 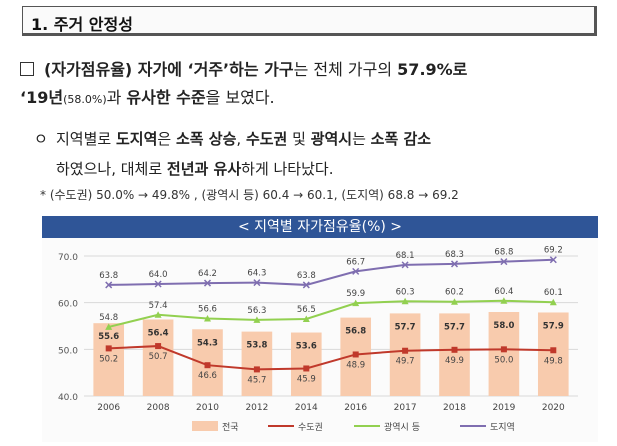 I want to click on line-data-label: 54.8, so click(x=108, y=318).